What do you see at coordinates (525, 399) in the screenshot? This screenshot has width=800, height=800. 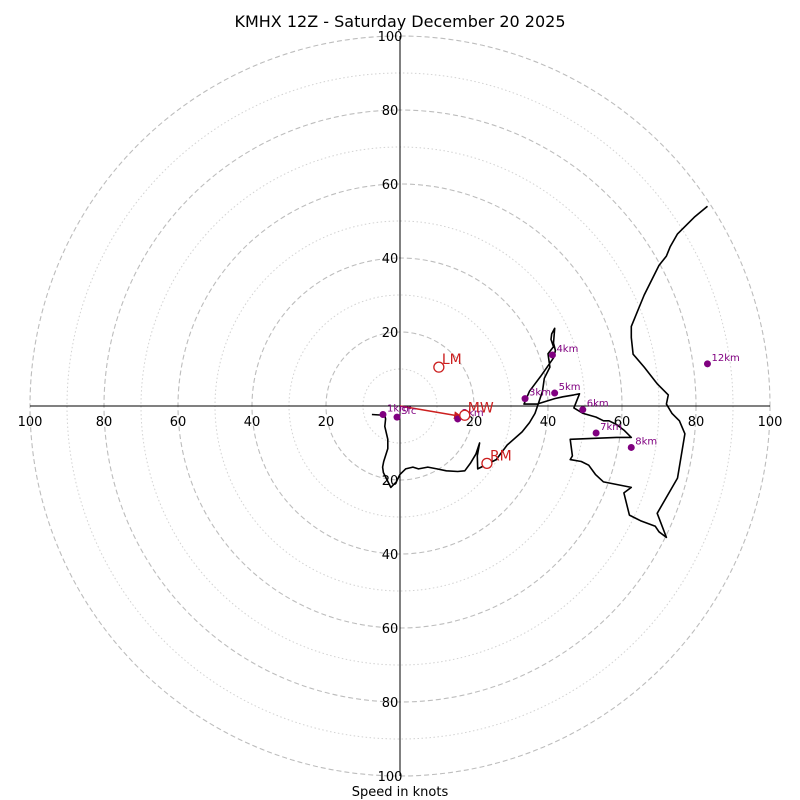 I see `height-marker-3km` at bounding box center [525, 399].